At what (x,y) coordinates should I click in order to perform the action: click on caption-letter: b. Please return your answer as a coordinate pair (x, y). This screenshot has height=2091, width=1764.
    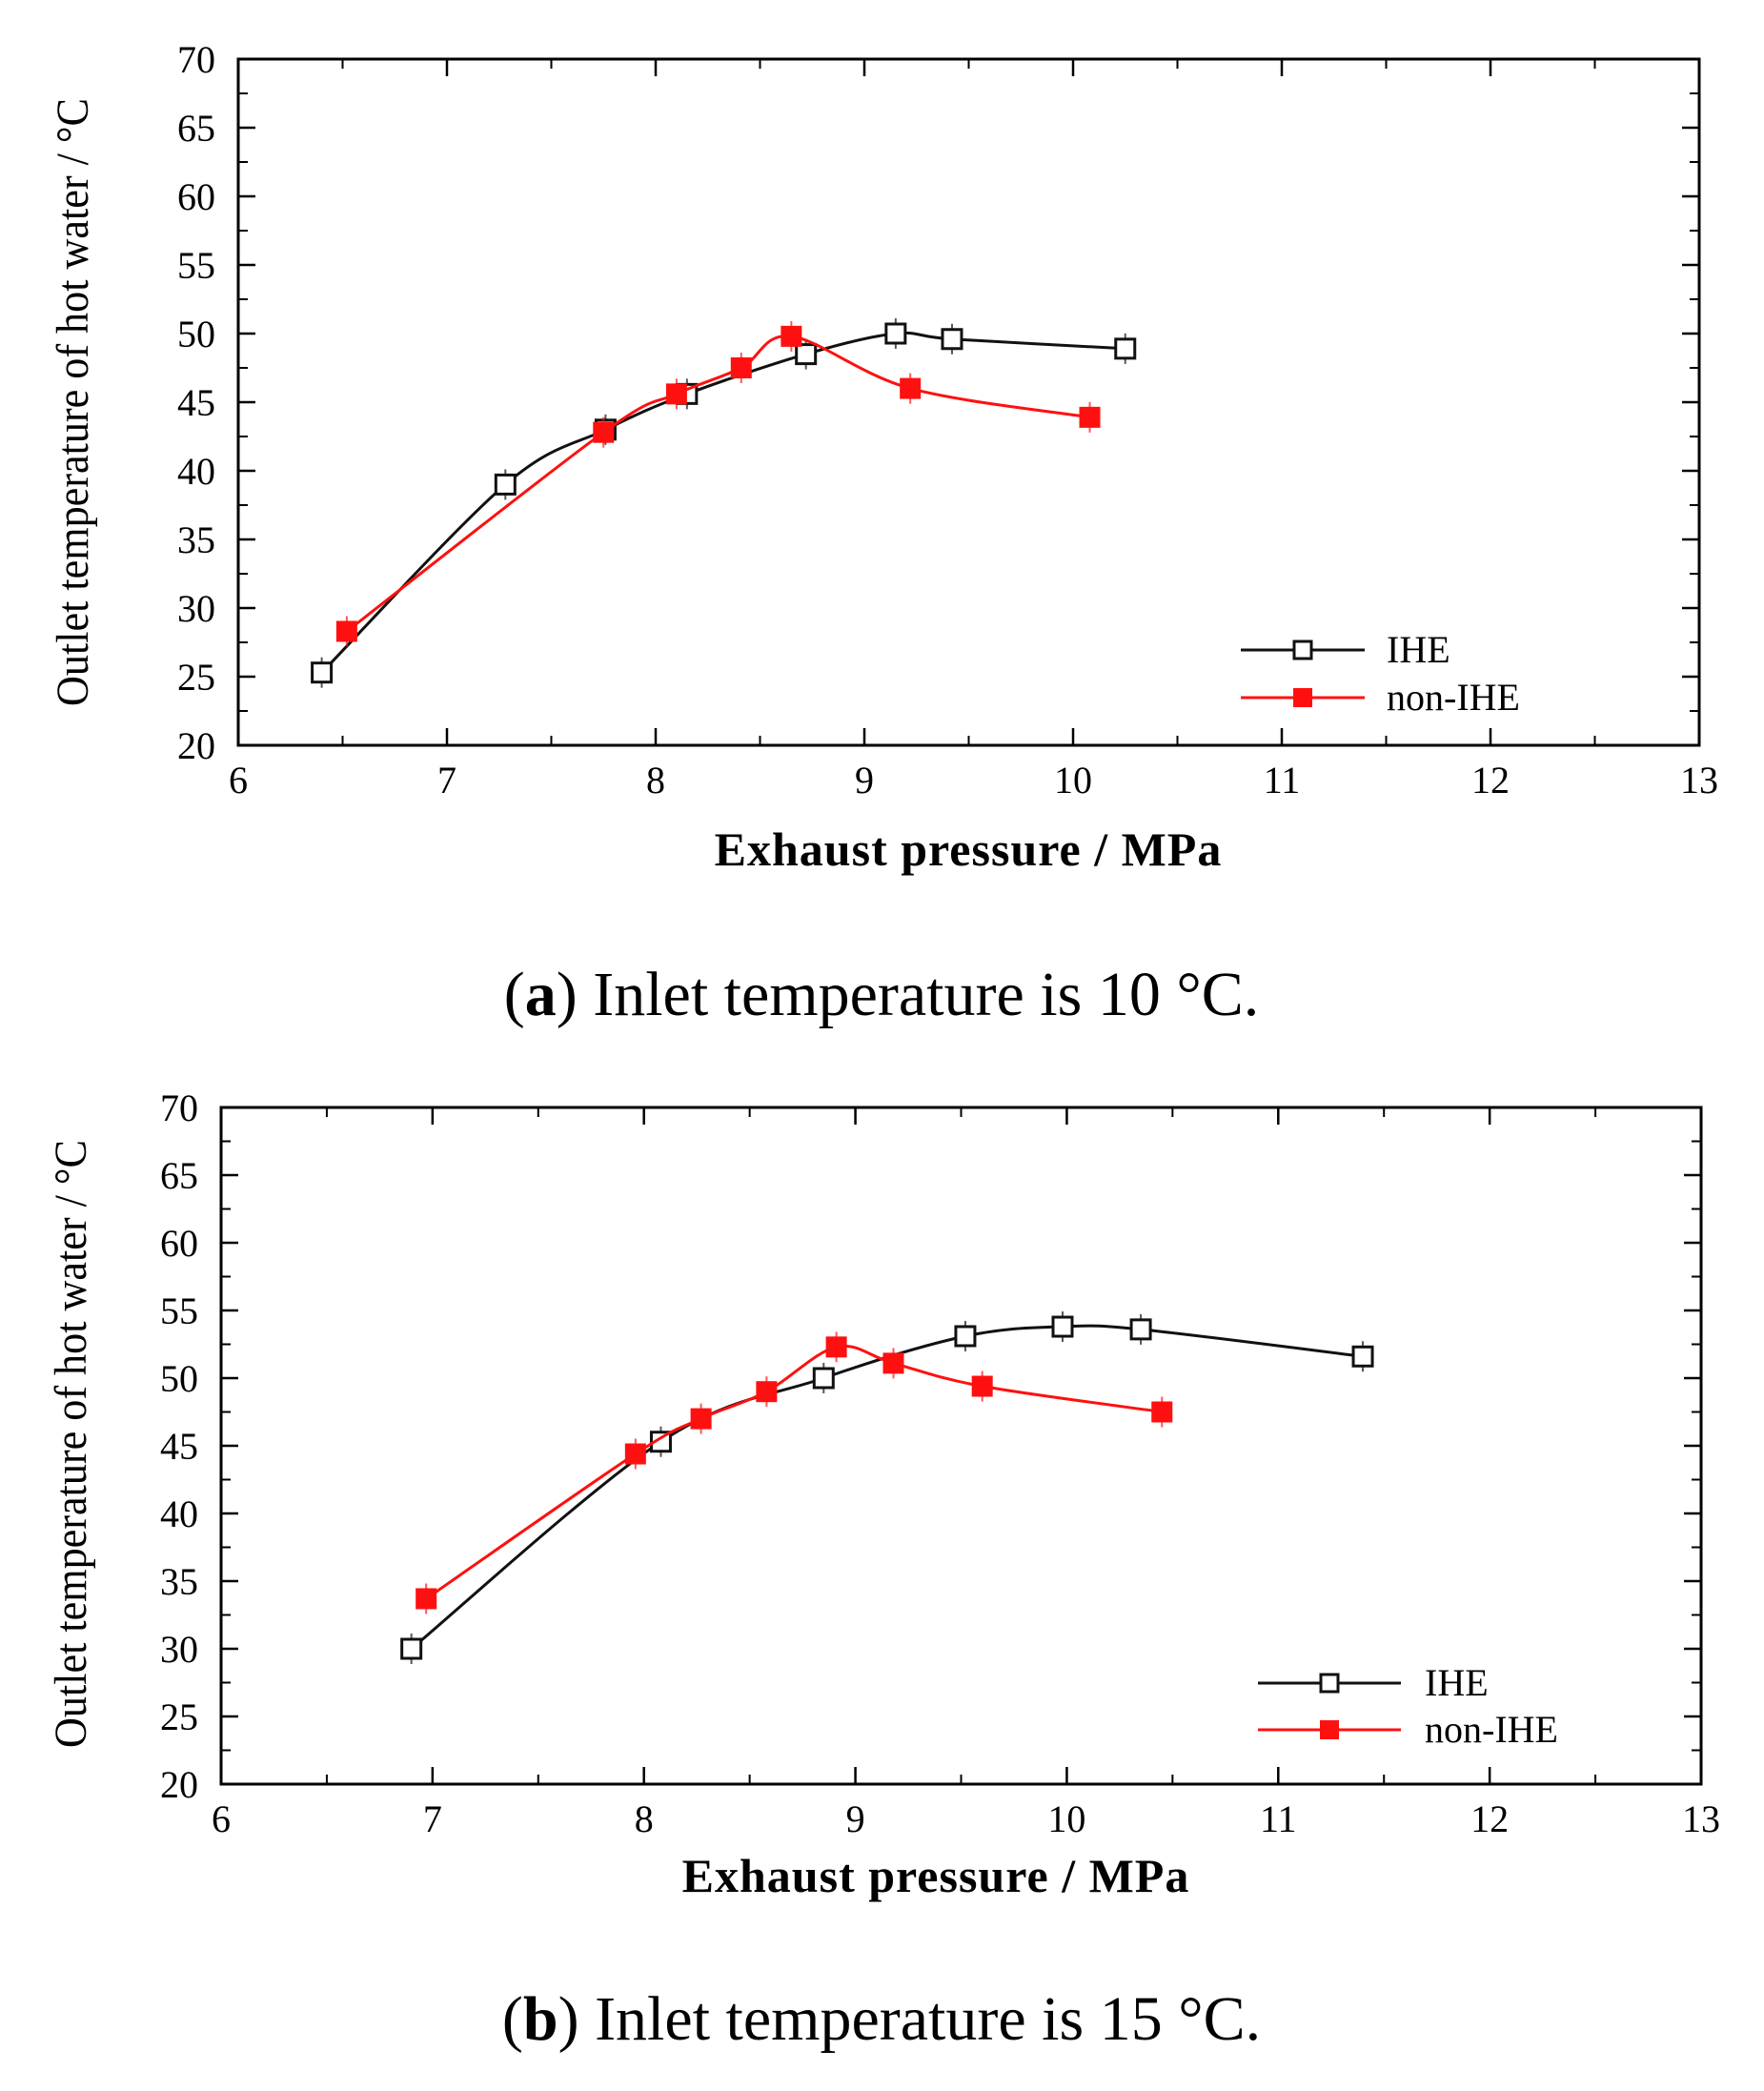
    Looking at the image, I should click on (541, 2019).